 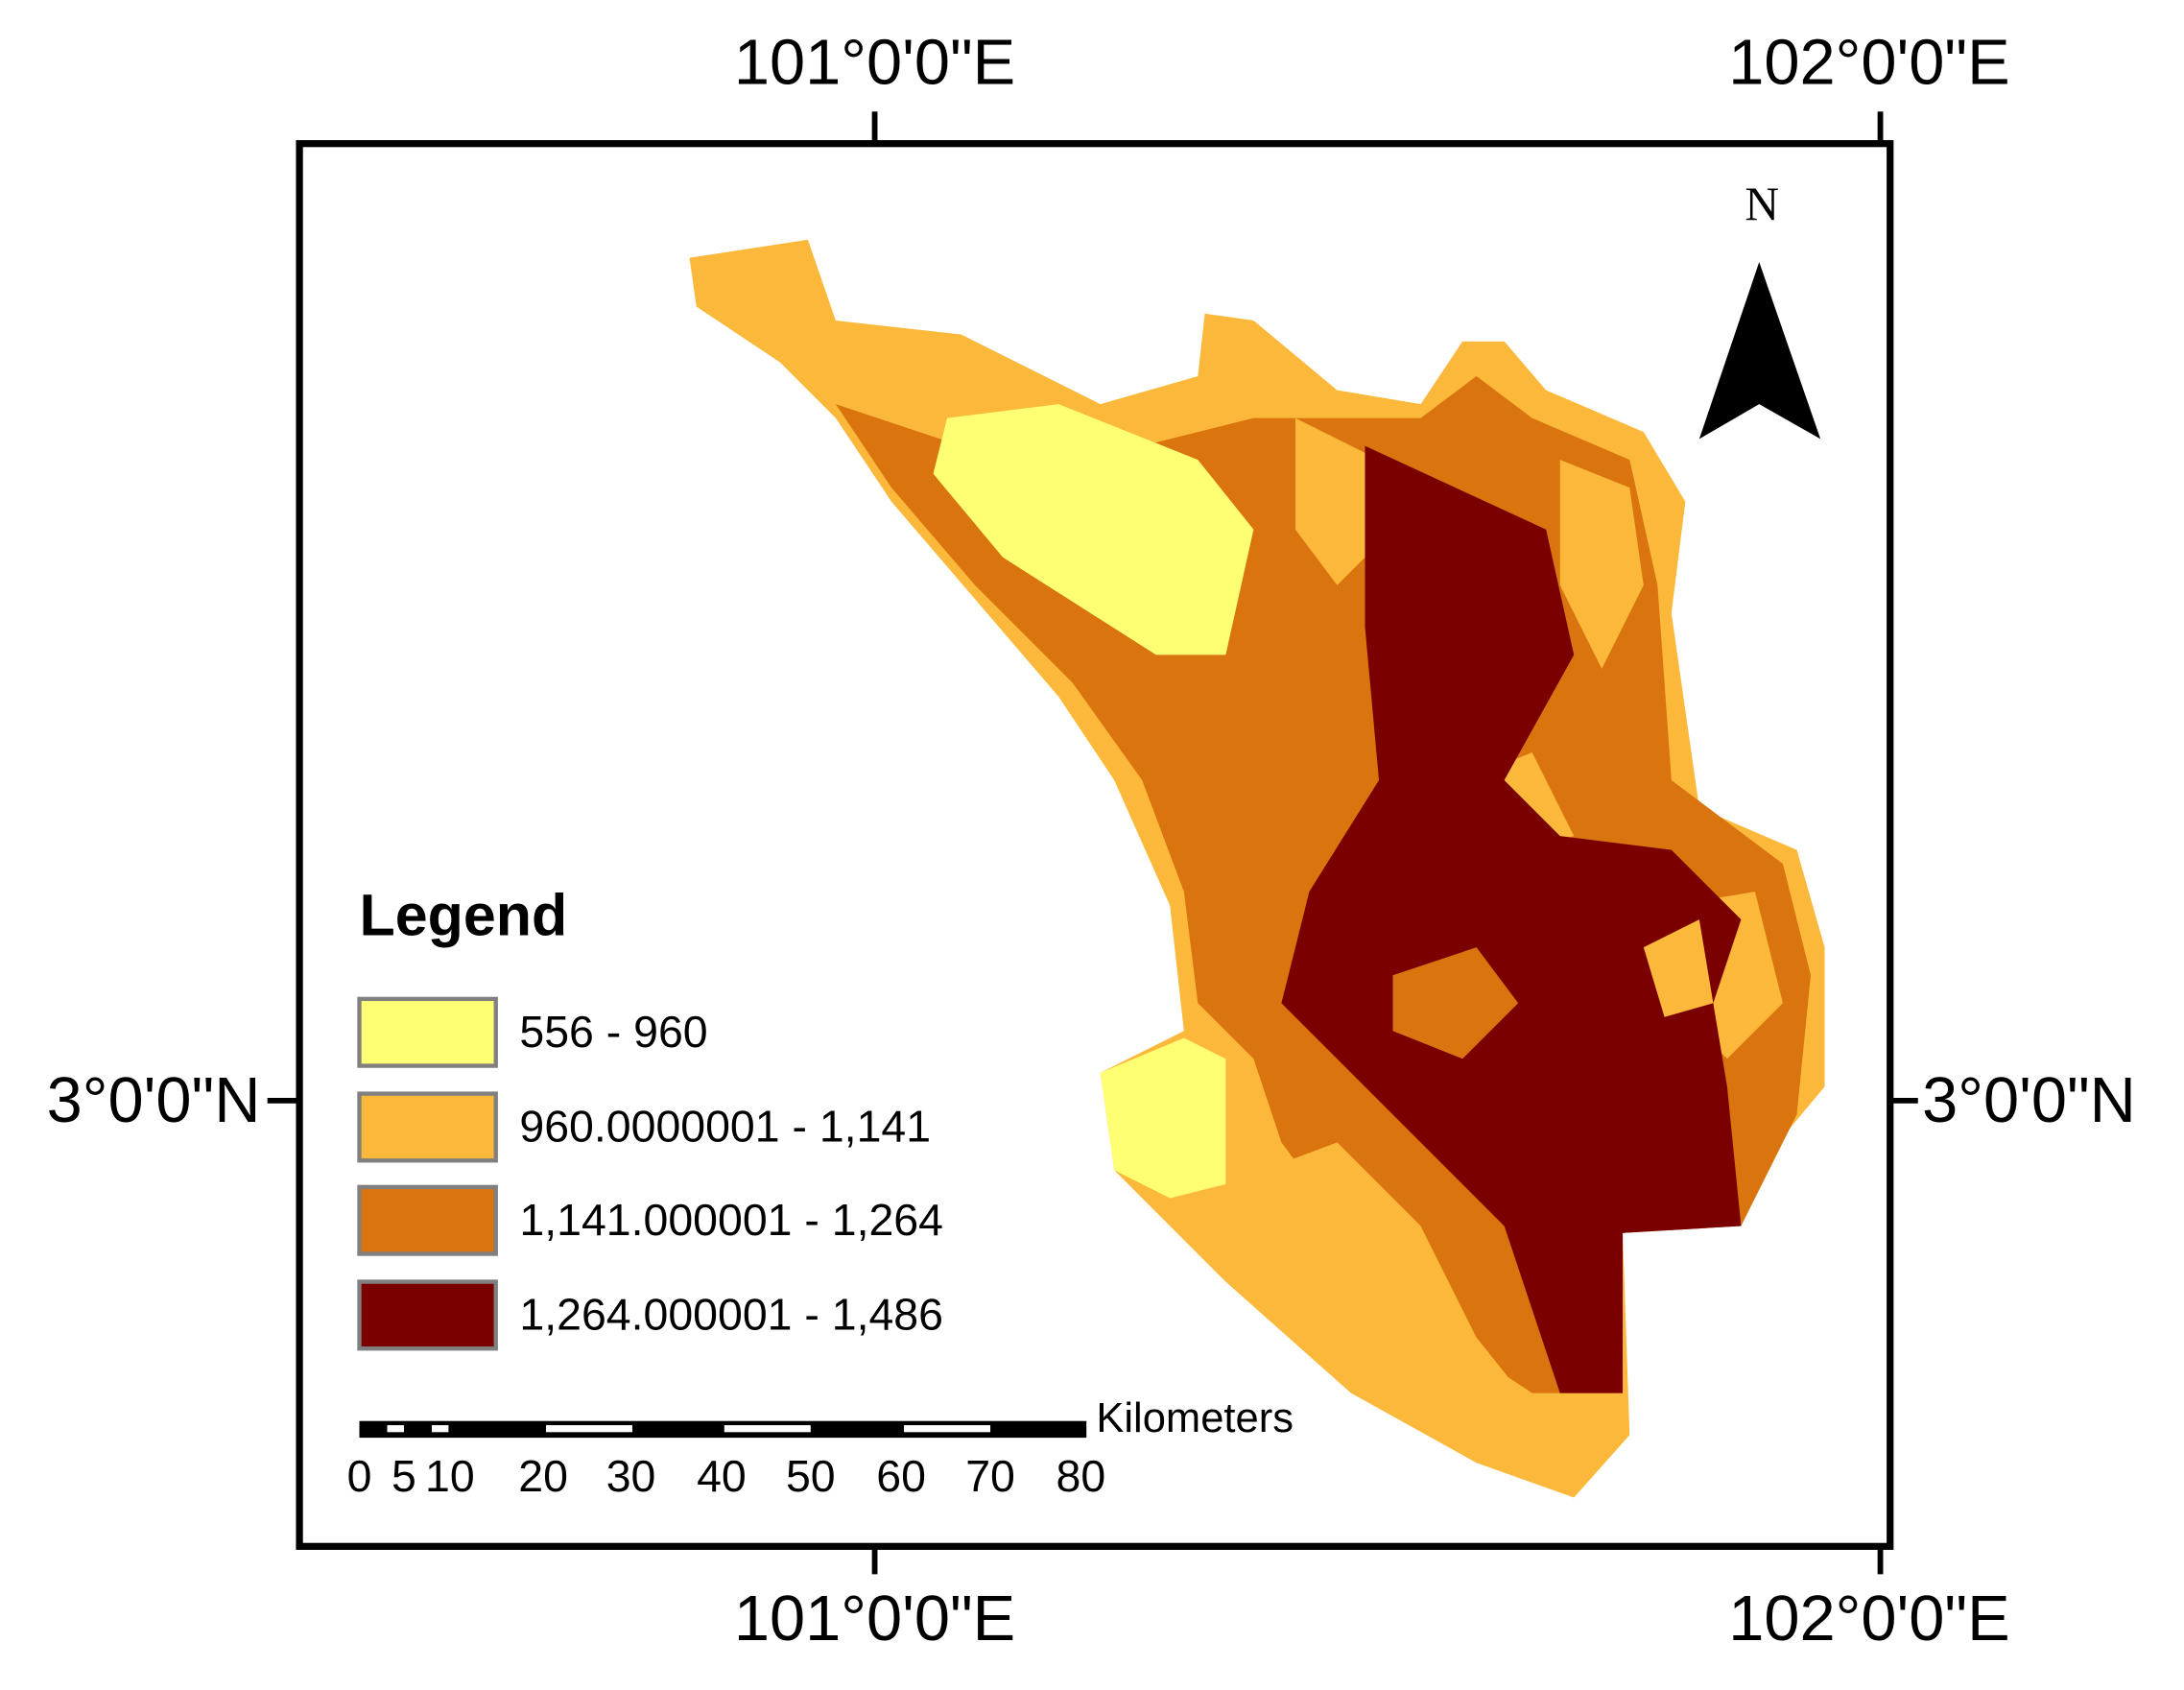 What do you see at coordinates (404, 1476) in the screenshot?
I see `scale-label: 5` at bounding box center [404, 1476].